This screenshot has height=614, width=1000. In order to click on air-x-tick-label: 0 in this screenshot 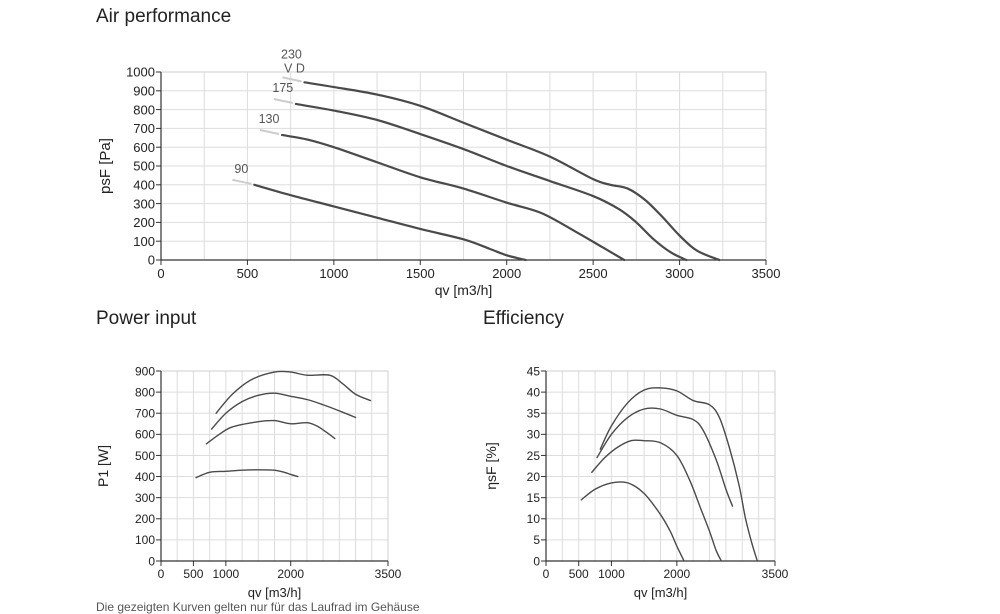, I will do `click(160, 273)`.